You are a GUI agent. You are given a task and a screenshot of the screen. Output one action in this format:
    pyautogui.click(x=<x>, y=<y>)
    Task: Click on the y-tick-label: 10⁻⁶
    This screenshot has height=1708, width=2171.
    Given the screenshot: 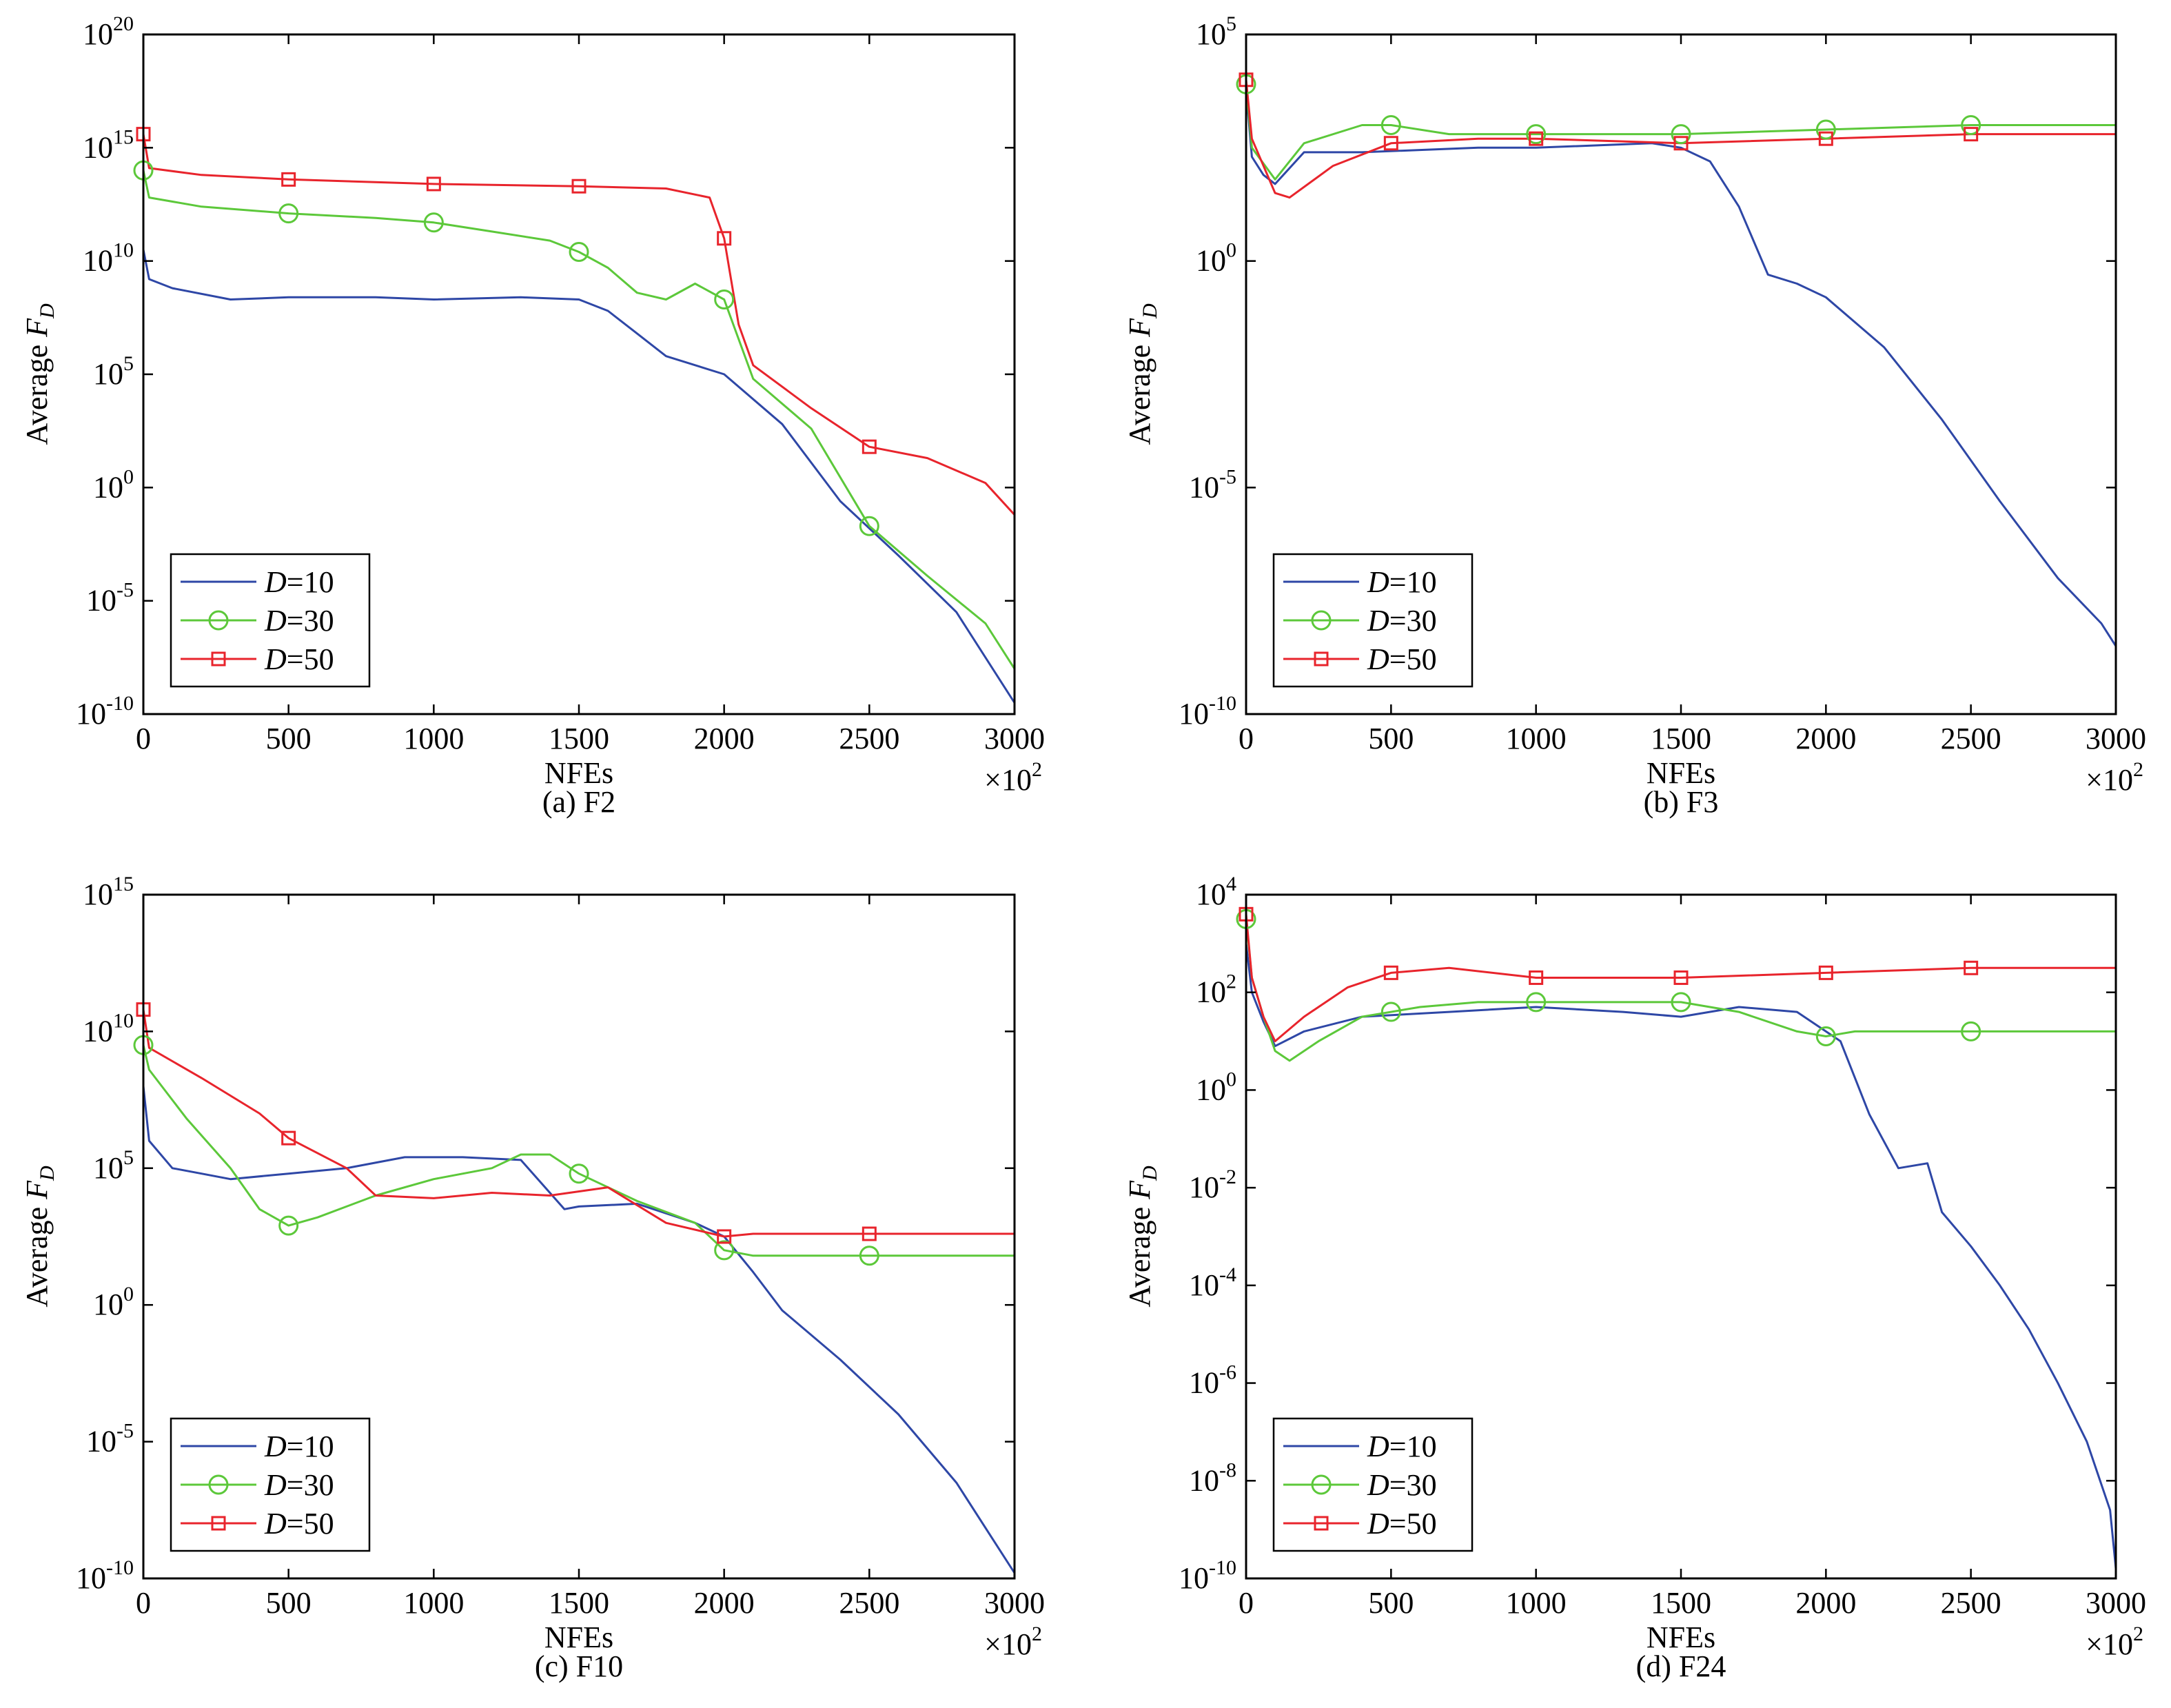 What is the action you would take?
    pyautogui.click(x=1212, y=1380)
    